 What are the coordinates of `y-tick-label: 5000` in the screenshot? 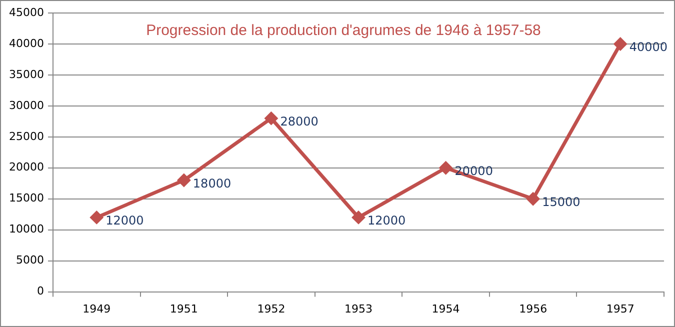 It's located at (30, 260).